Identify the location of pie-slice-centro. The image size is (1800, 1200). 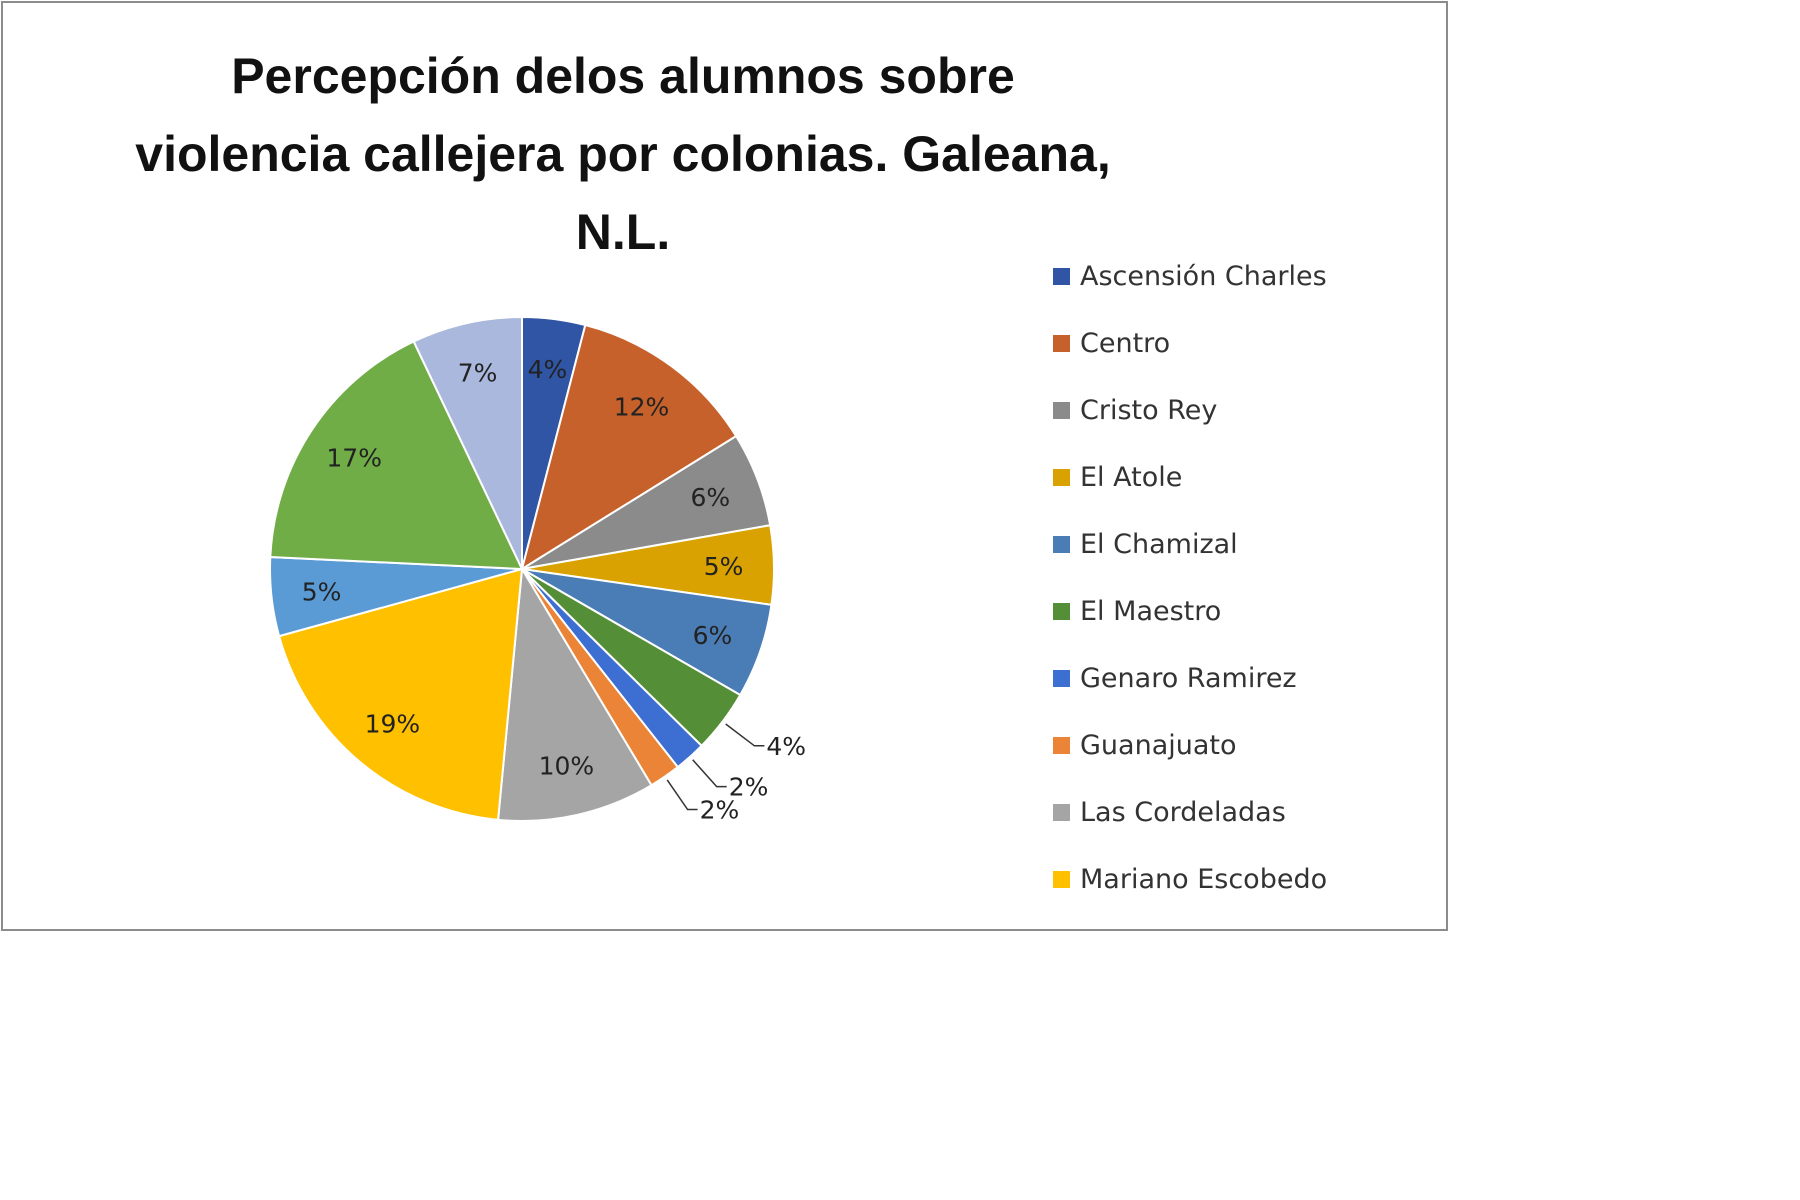
(629, 447).